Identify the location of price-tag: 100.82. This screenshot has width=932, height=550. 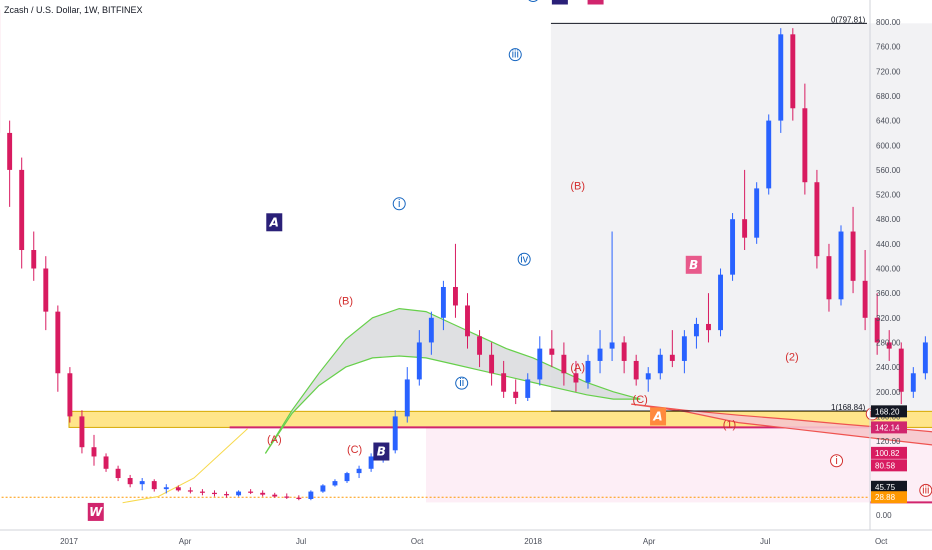
(889, 452).